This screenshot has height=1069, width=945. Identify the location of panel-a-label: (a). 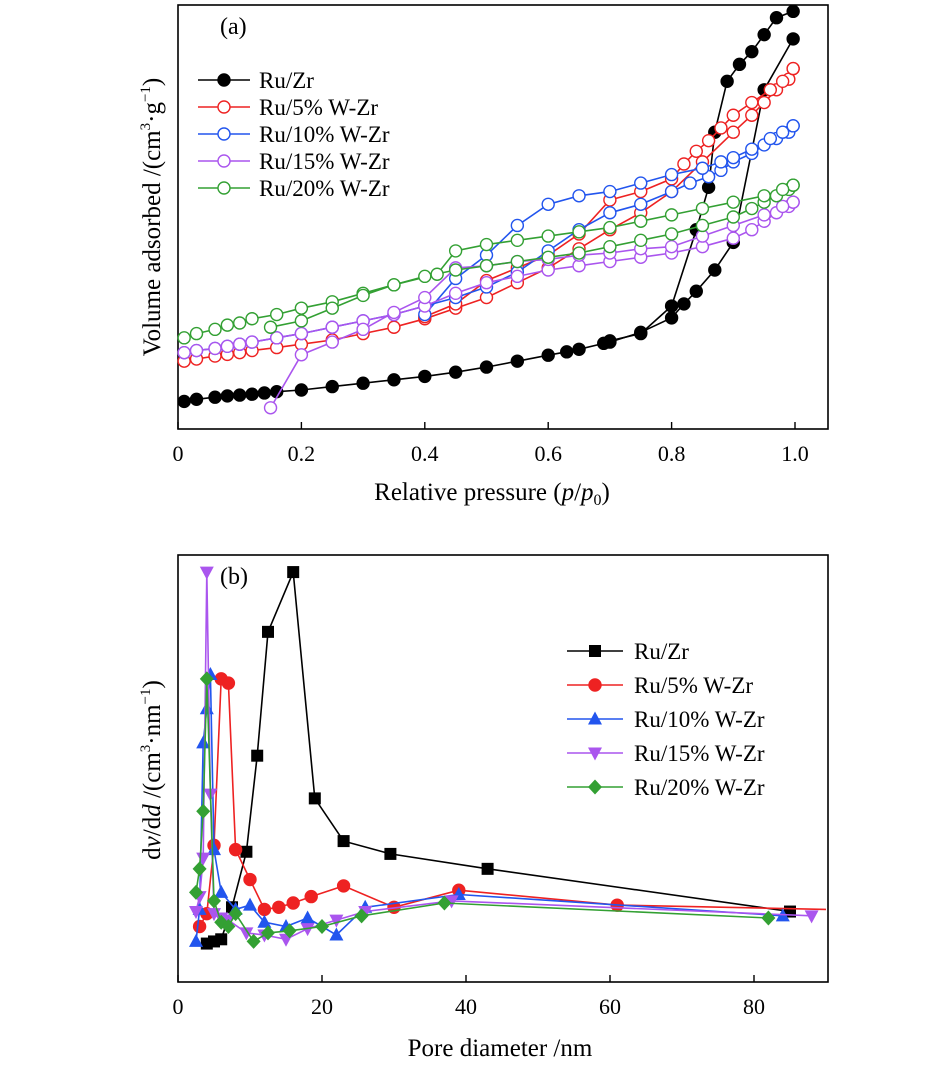
(233, 27).